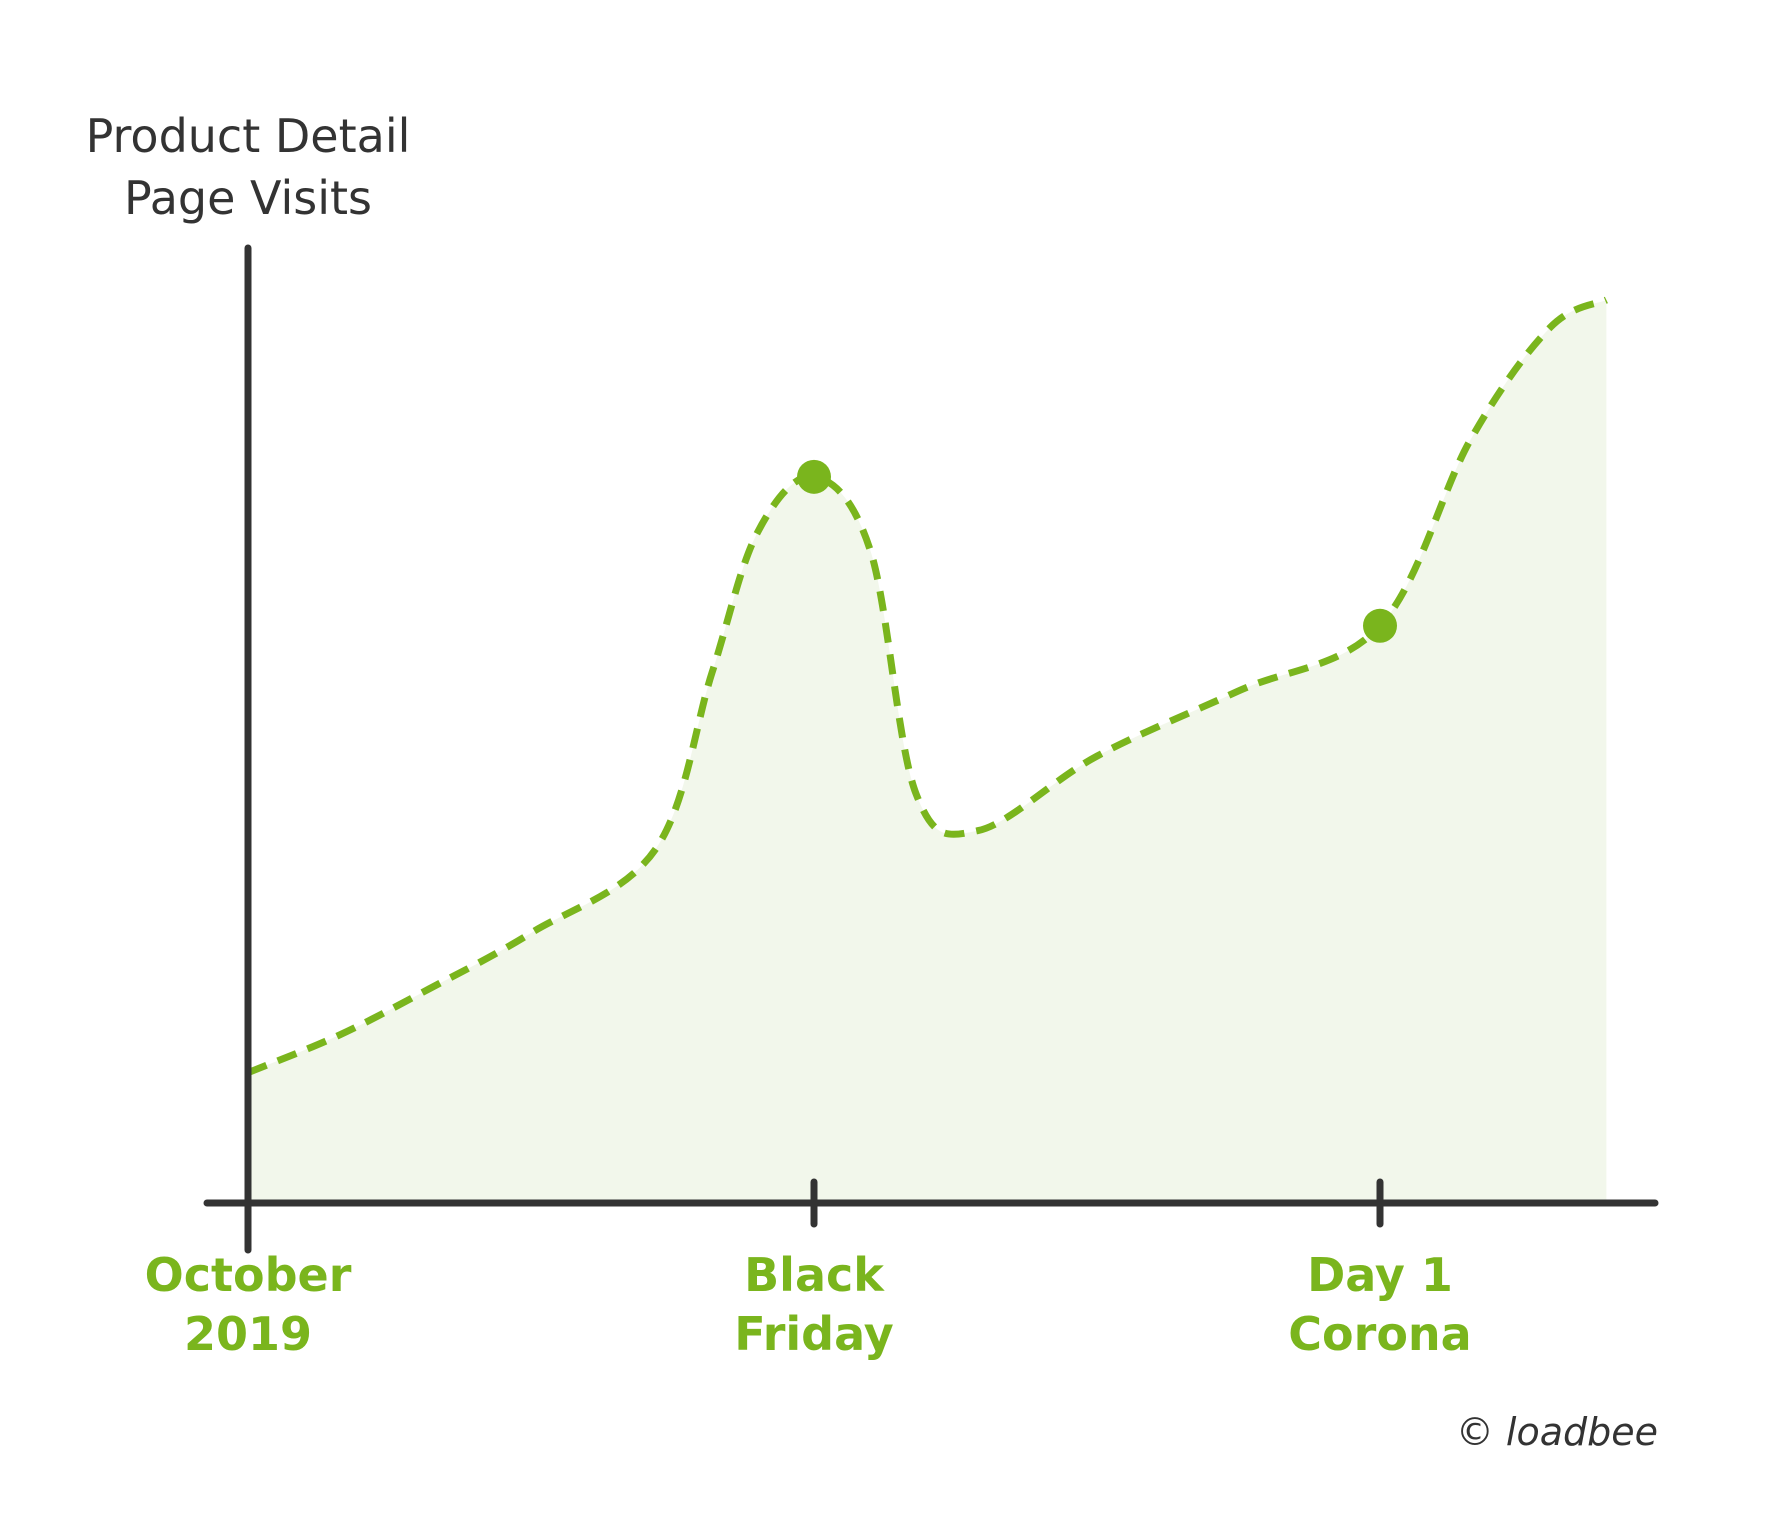 This screenshot has height=1535, width=1772. What do you see at coordinates (814, 1275) in the screenshot?
I see `x-tick-label: Black` at bounding box center [814, 1275].